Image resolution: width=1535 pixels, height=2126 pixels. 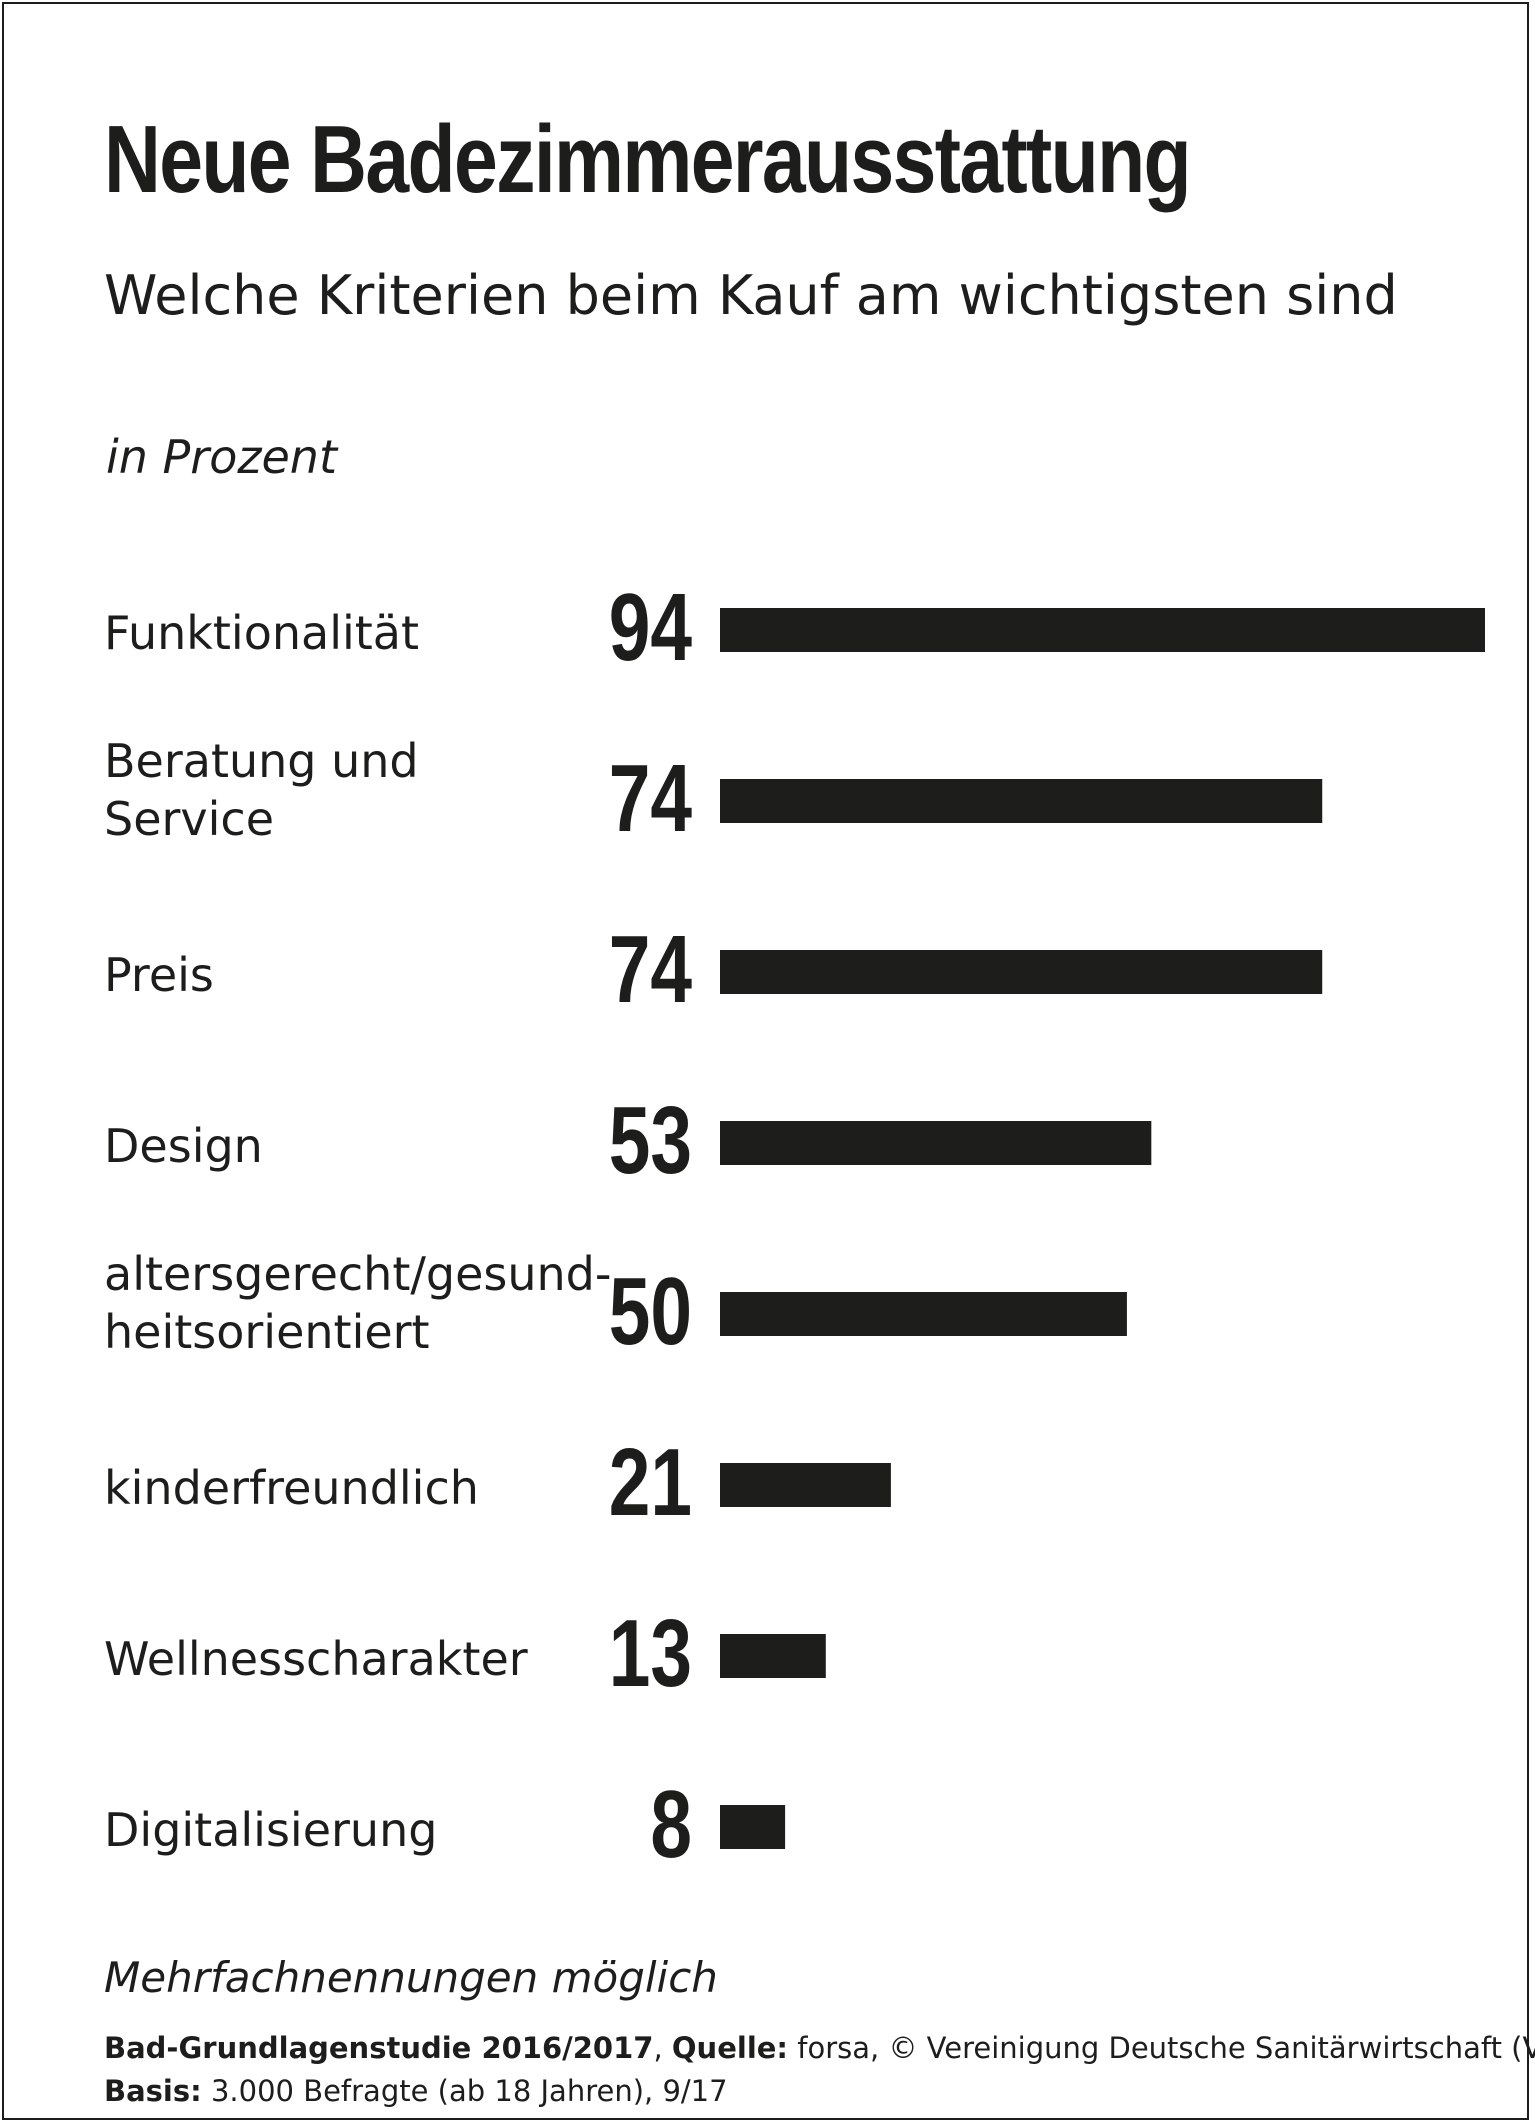 I want to click on category-label: Wellnesscharakter, so click(x=316, y=1659).